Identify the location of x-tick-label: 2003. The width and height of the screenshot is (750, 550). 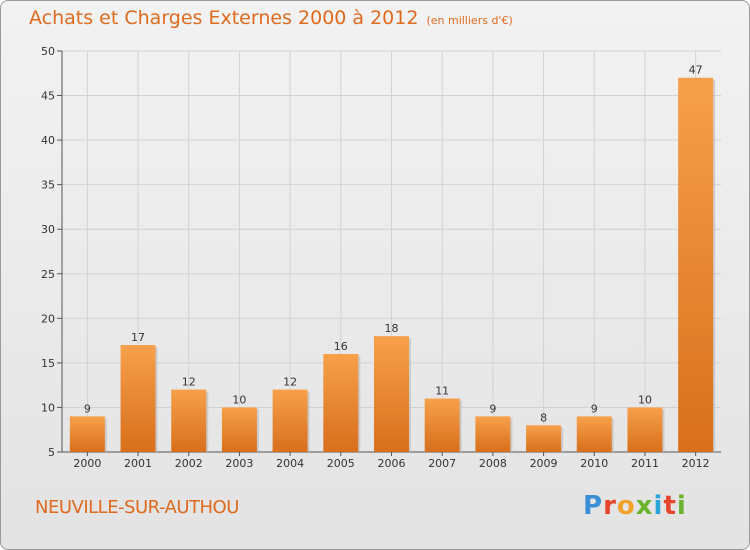
(239, 463).